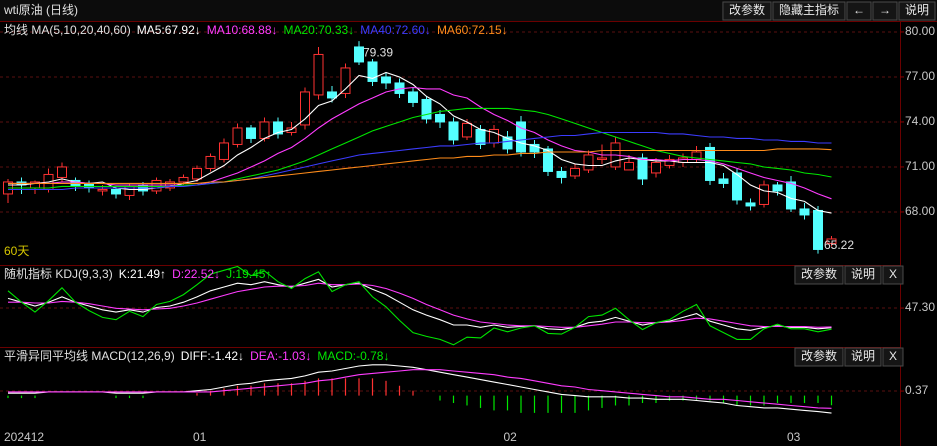 The height and width of the screenshot is (446, 937). What do you see at coordinates (212, 356) in the screenshot?
I see `legend-entry: DIFF:-1.42↓` at bounding box center [212, 356].